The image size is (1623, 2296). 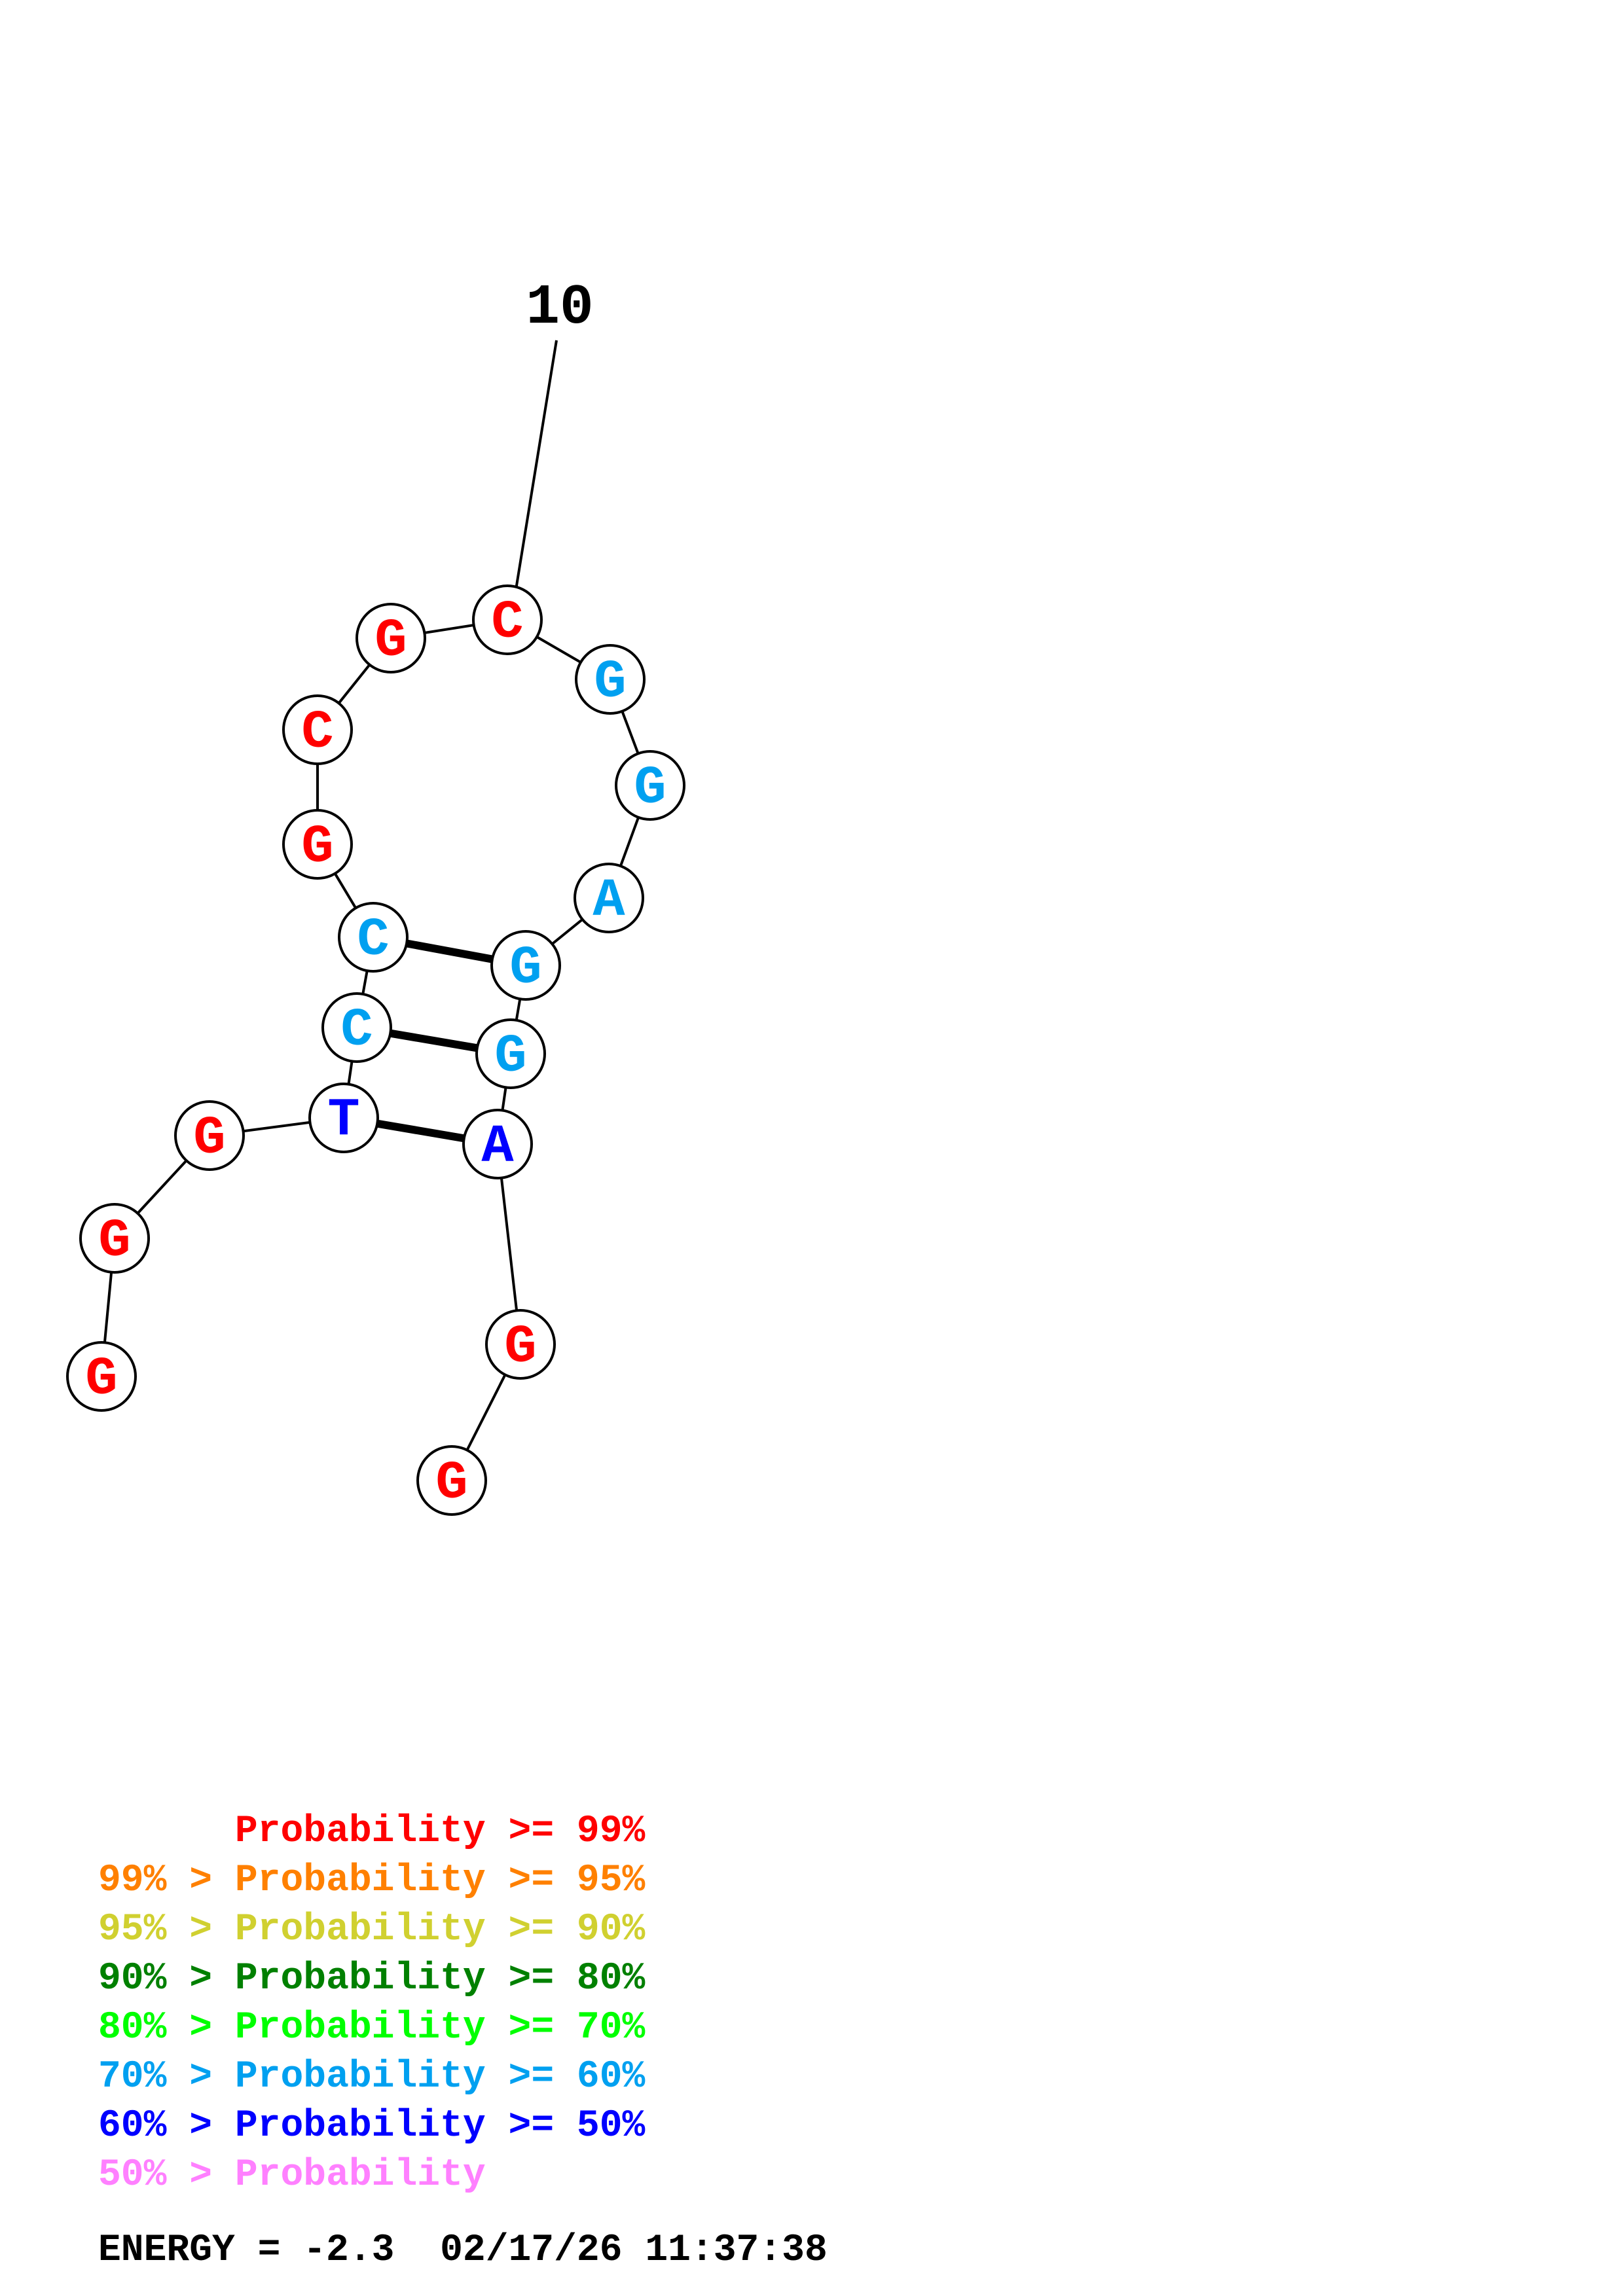 What do you see at coordinates (440, 2028) in the screenshot?
I see `legend-entry-range: Probability >= 70%` at bounding box center [440, 2028].